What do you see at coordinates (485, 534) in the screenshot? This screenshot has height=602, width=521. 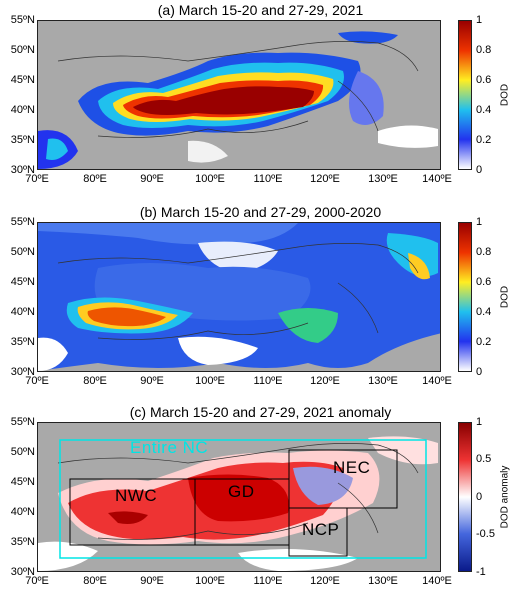 I see `colorbar-tick: -0.5` at bounding box center [485, 534].